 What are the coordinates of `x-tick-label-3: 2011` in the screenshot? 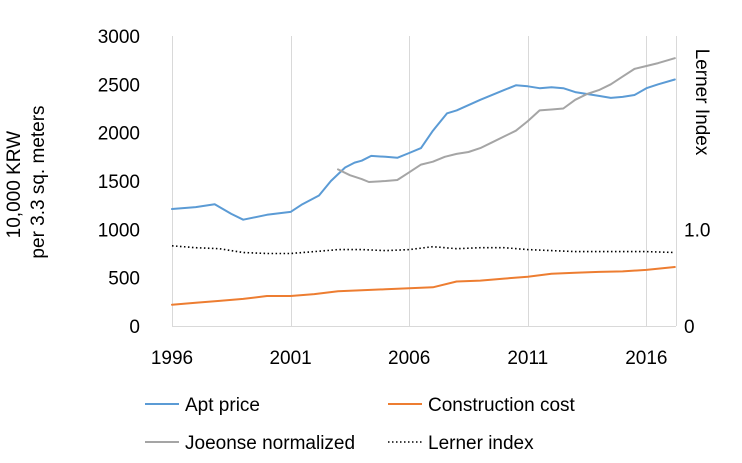 It's located at (527, 358).